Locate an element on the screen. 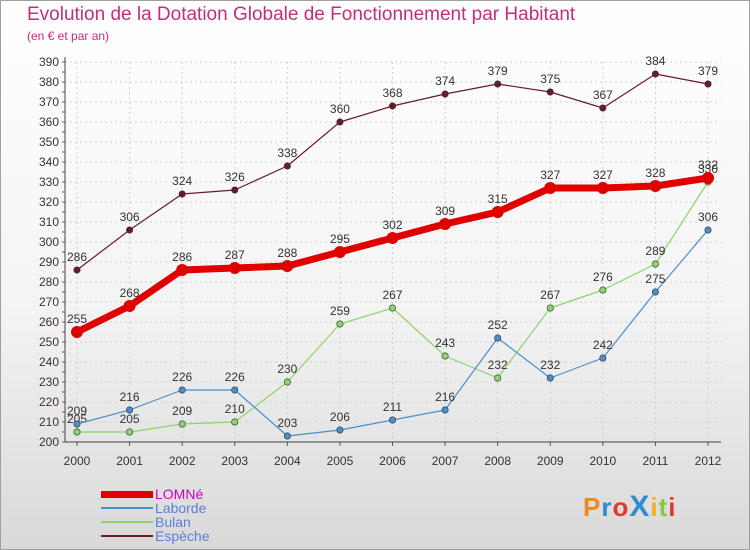 This screenshot has width=750, height=550. y-tick-label: 210 is located at coordinates (49, 422).